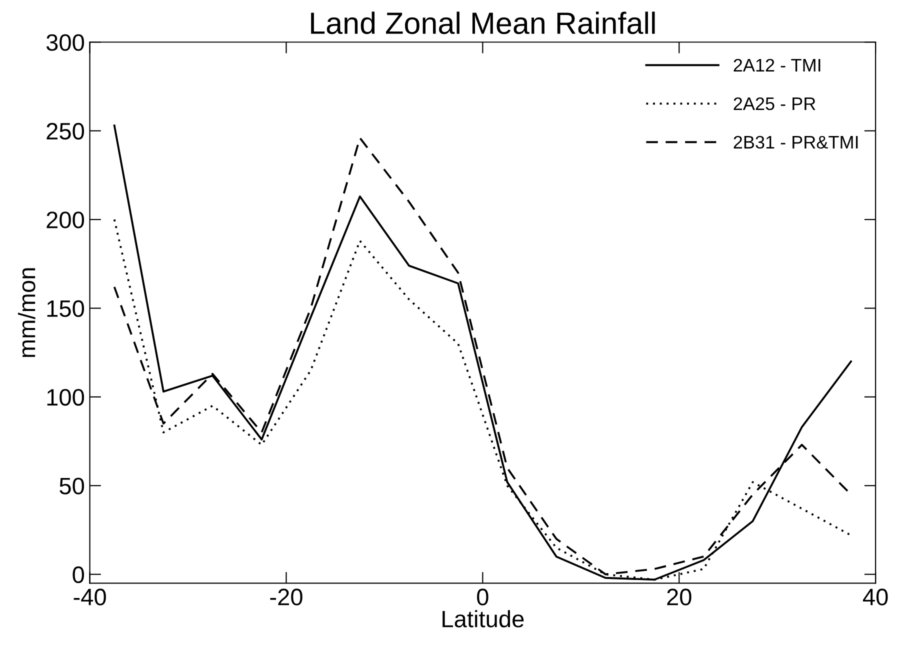 The width and height of the screenshot is (898, 648). What do you see at coordinates (482, 597) in the screenshot?
I see `x-tick-label: 0` at bounding box center [482, 597].